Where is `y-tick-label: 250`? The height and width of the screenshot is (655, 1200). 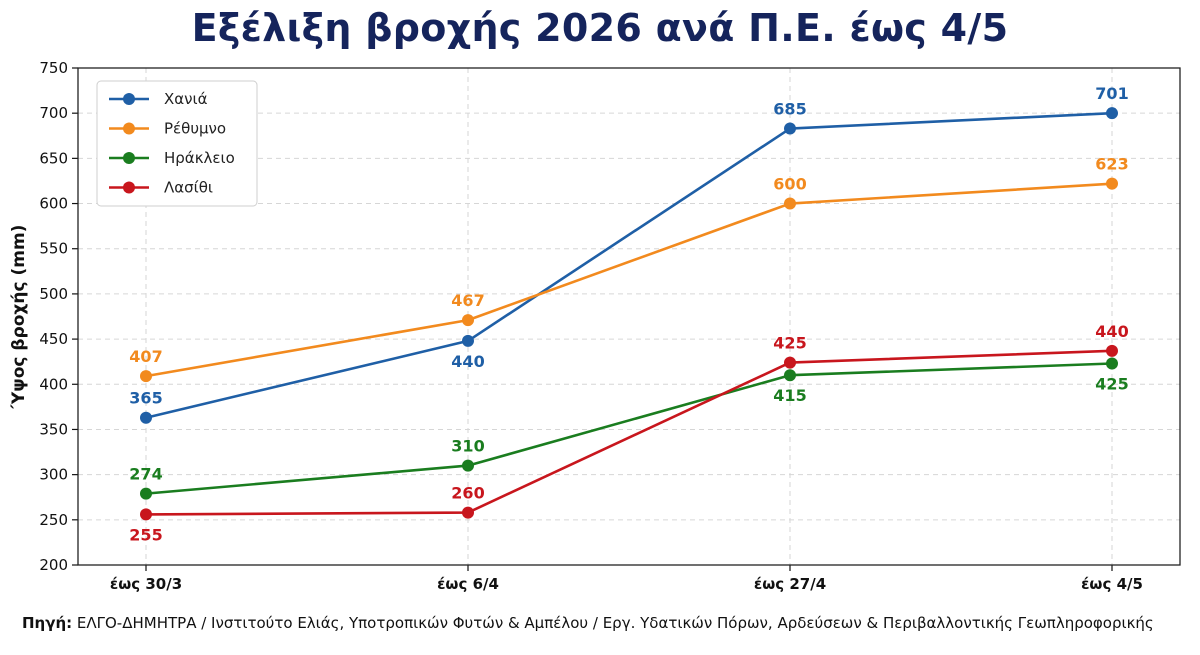 y-tick-label: 250 is located at coordinates (53, 520).